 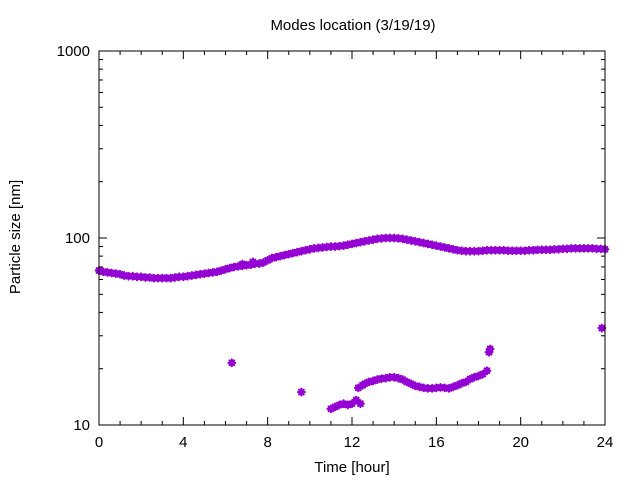 What do you see at coordinates (267, 442) in the screenshot?
I see `x-tick-label: 8` at bounding box center [267, 442].